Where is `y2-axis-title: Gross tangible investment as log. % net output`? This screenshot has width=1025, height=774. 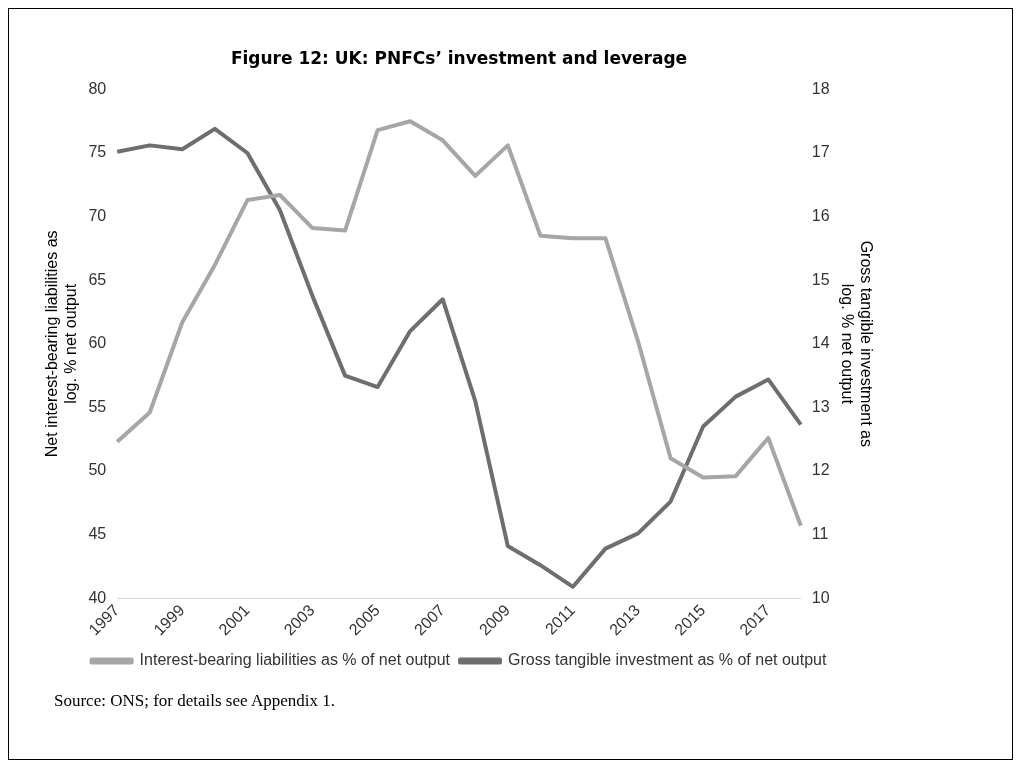
y2-axis-title: Gross tangible investment as log. % net output is located at coordinates (856, 343).